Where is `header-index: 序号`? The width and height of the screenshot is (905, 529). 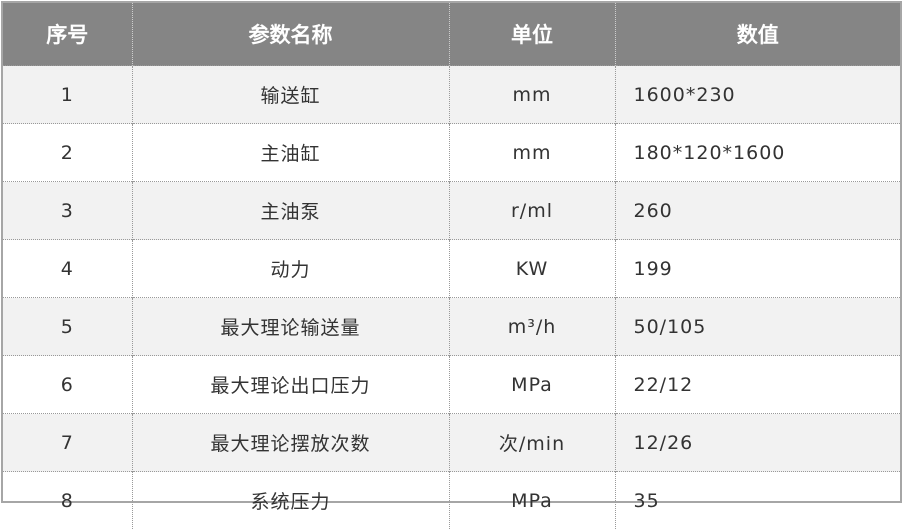
header-index: 序号 is located at coordinates (67, 34).